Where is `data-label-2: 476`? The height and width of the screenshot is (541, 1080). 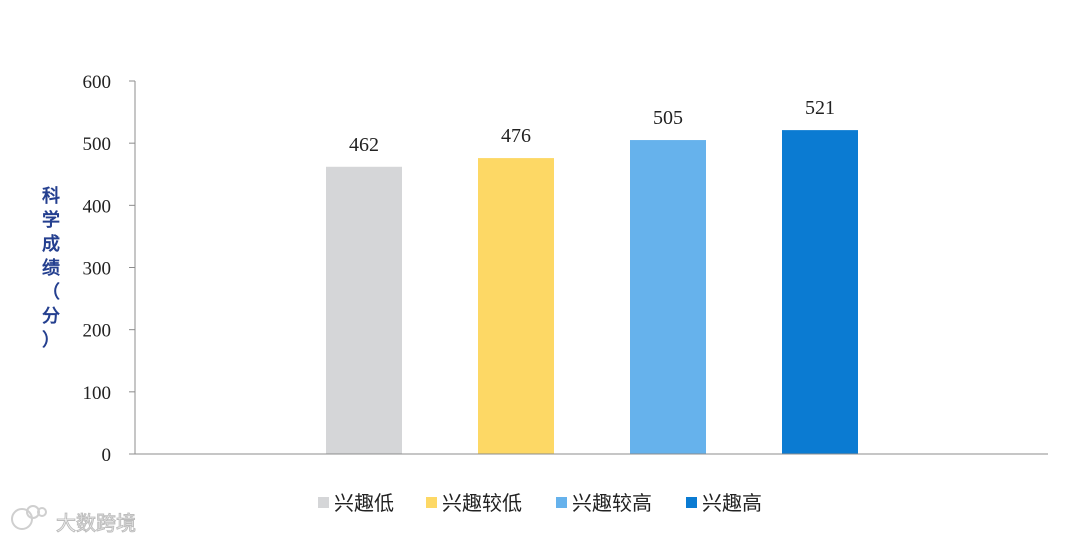 data-label-2: 476 is located at coordinates (516, 136).